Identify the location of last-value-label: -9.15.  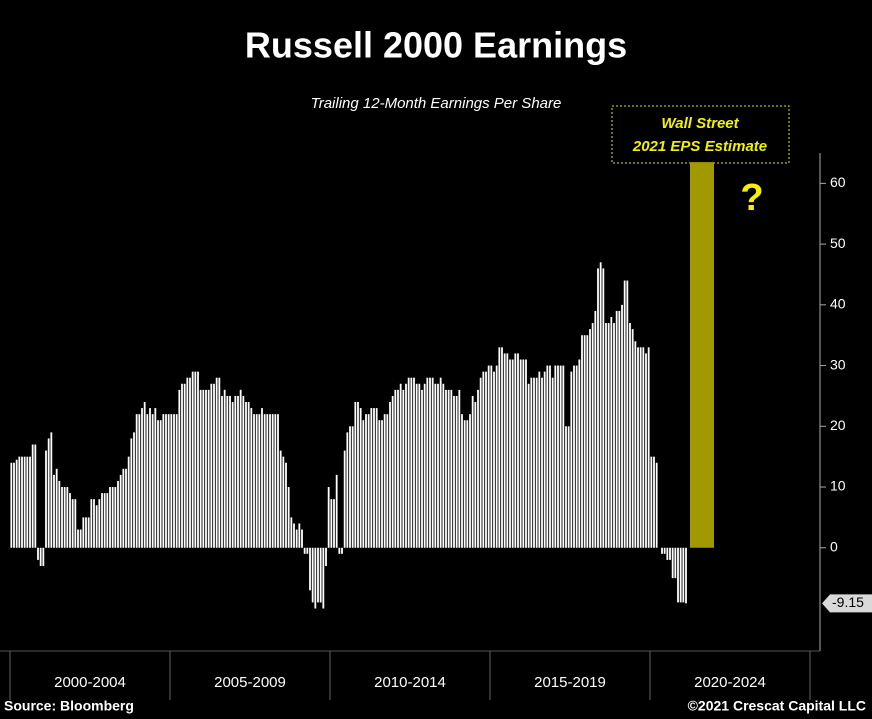
(848, 602).